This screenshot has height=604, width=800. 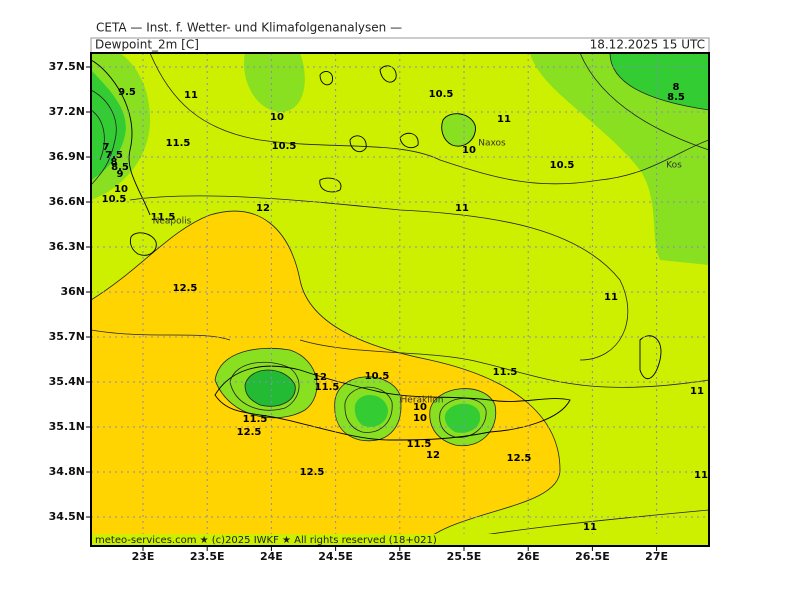 What do you see at coordinates (67, 201) in the screenshot?
I see `lat-label: 36.6N` at bounding box center [67, 201].